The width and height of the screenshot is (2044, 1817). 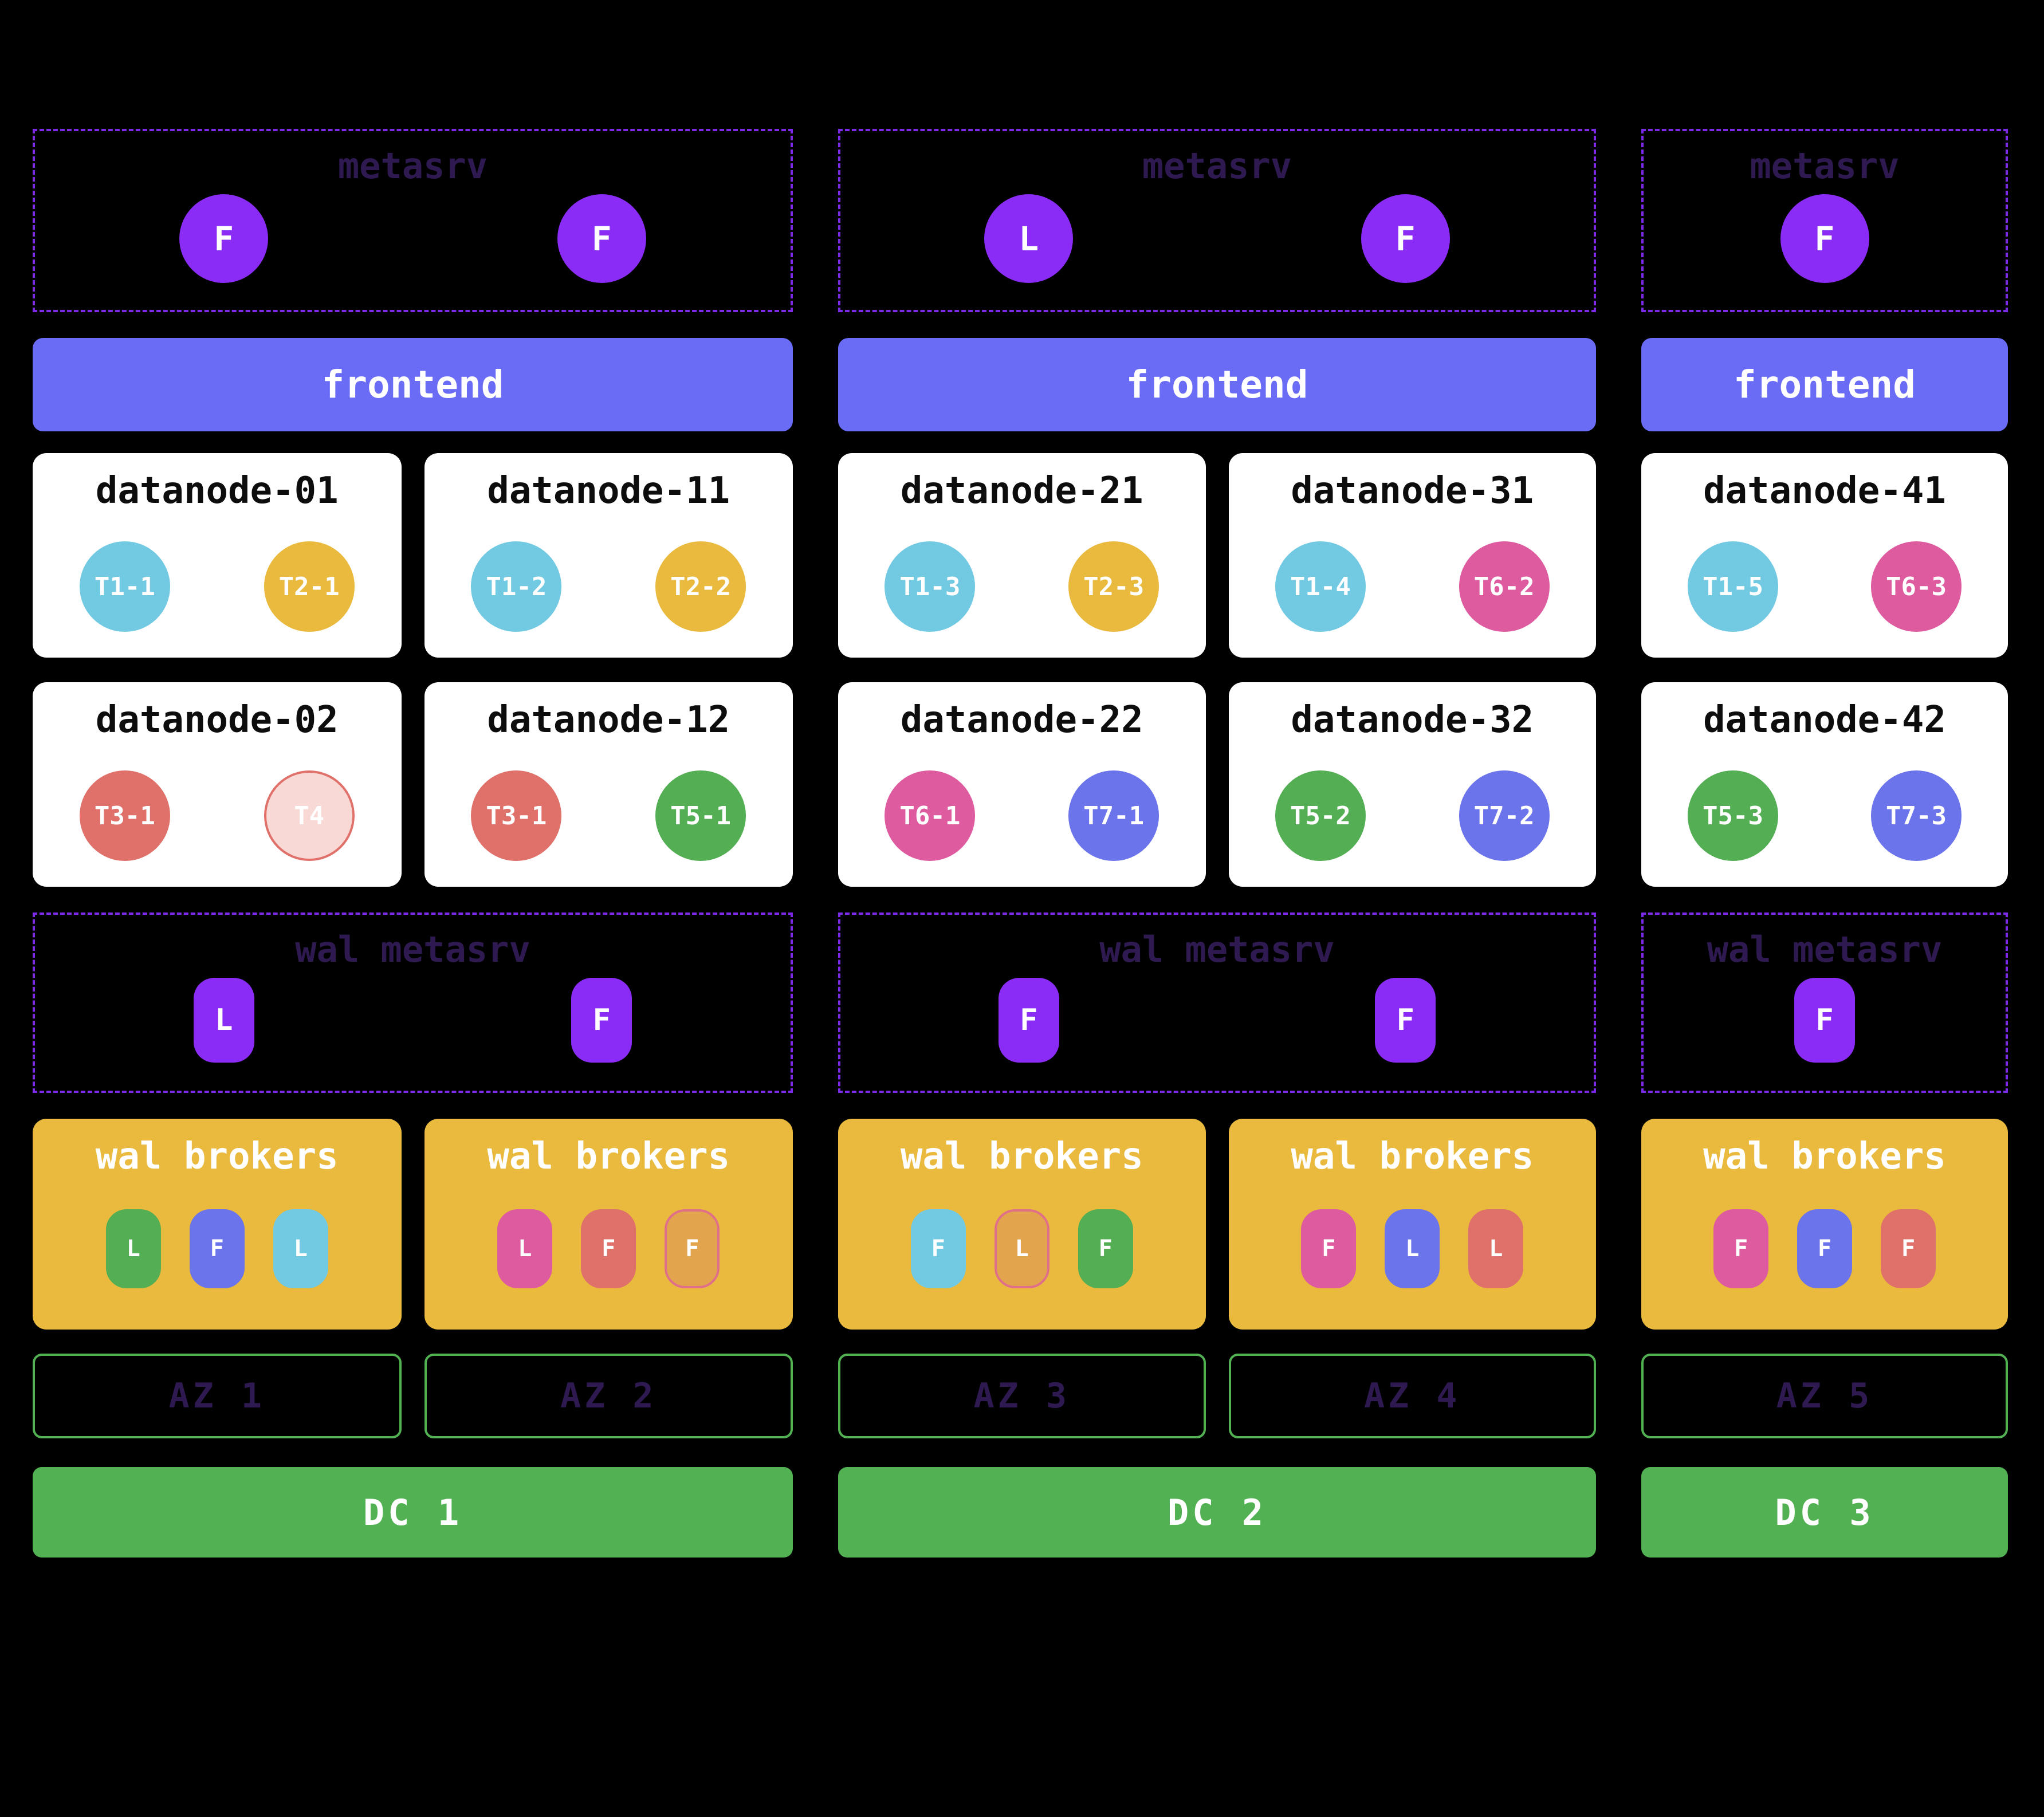 I want to click on datanode-card: datanode-02 T3-1 T4, so click(x=217, y=785).